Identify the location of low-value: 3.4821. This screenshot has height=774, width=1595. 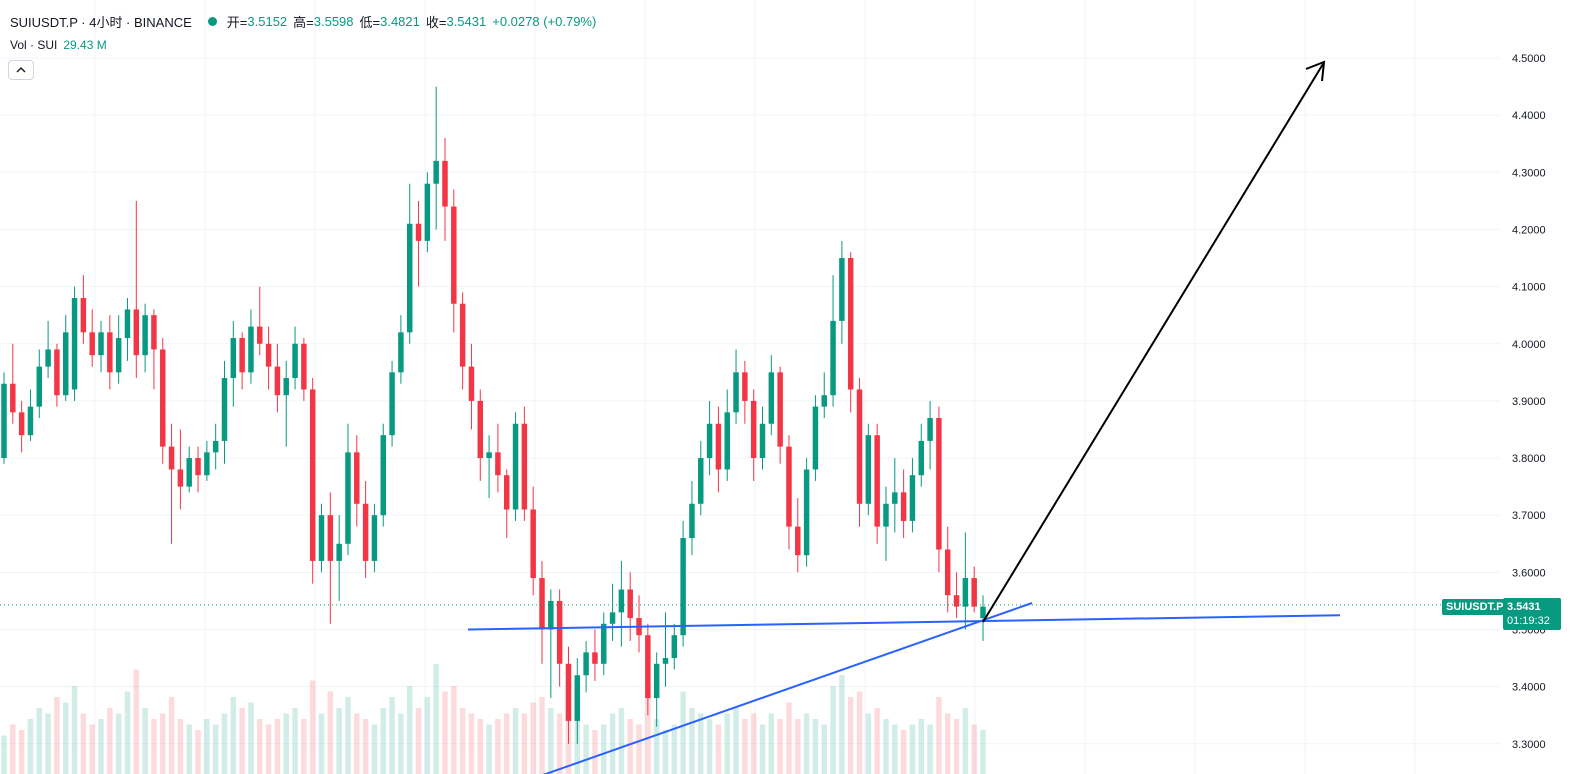
(400, 21).